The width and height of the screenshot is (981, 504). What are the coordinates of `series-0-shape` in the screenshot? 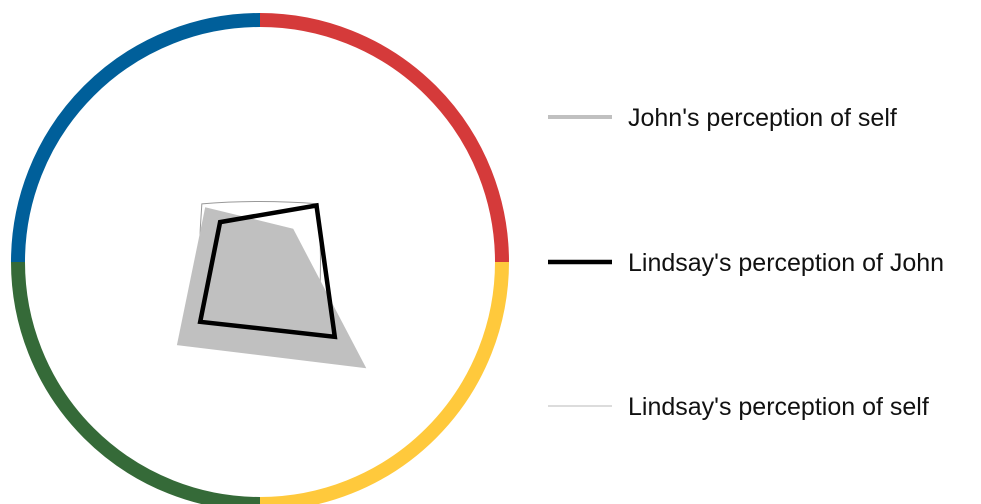 It's located at (271, 288).